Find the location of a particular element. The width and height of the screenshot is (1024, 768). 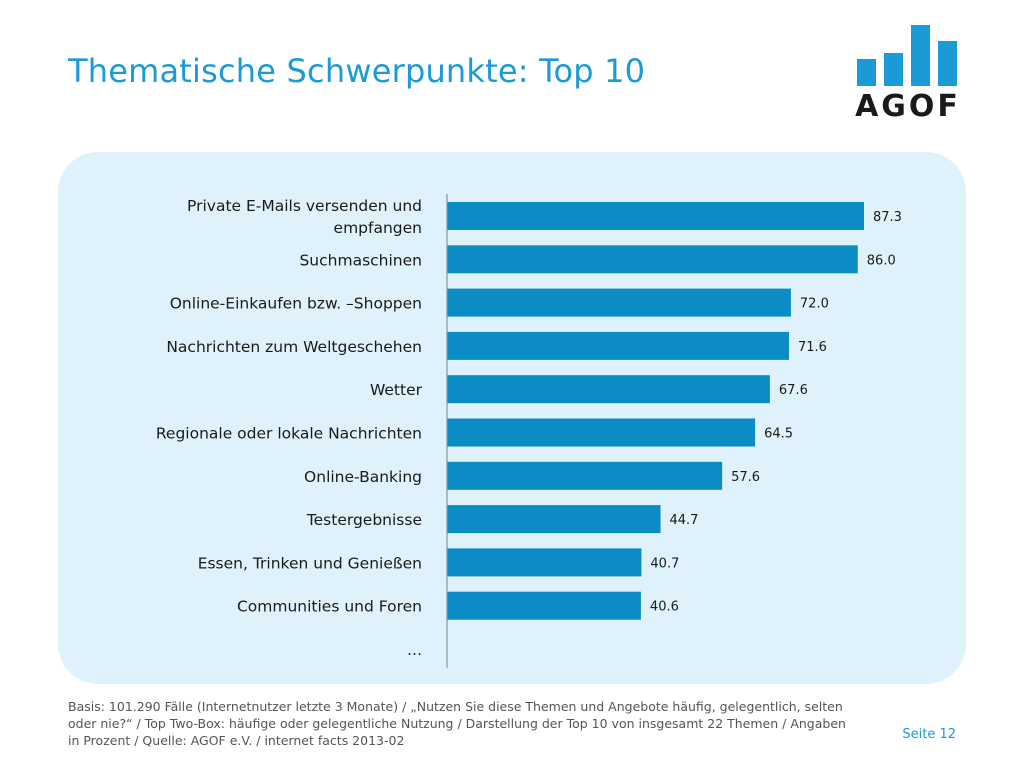

category-label: Online-Banking is located at coordinates (363, 477).